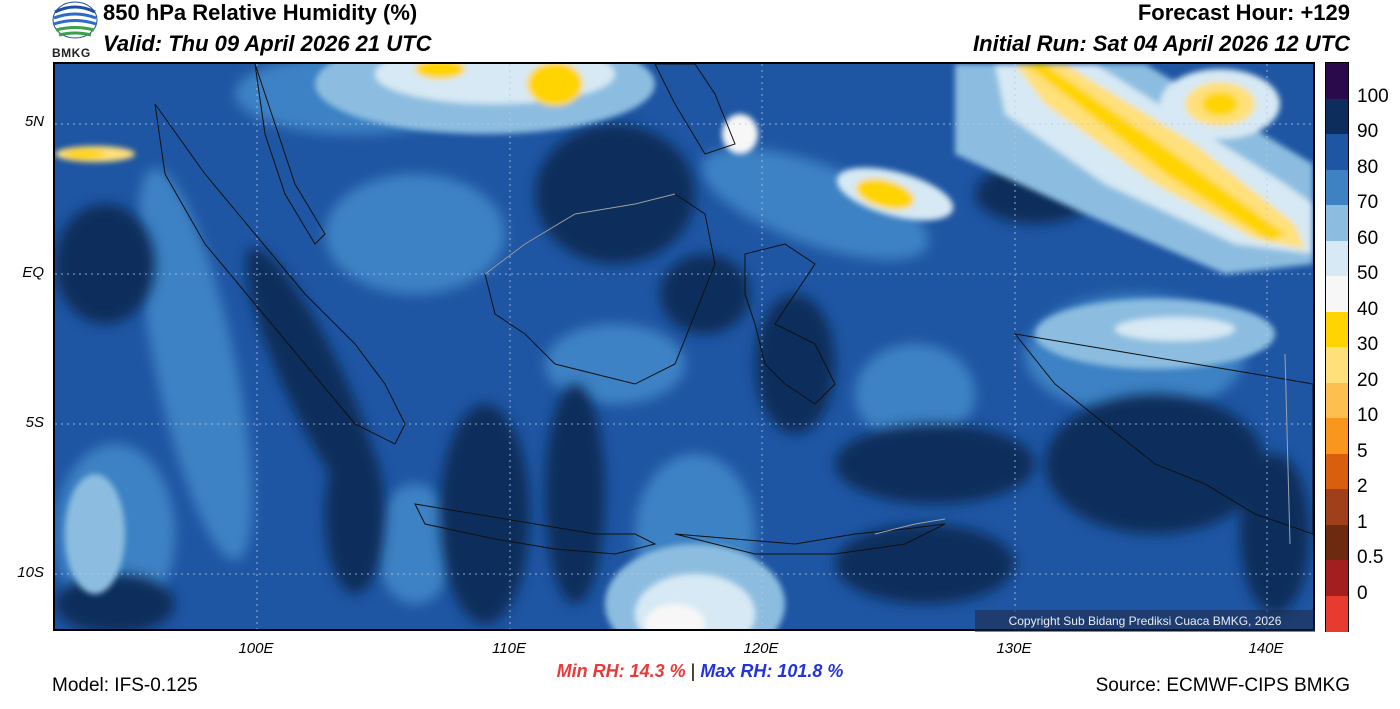 This screenshot has width=1400, height=709. I want to click on lat-label-eq: EQ, so click(33, 272).